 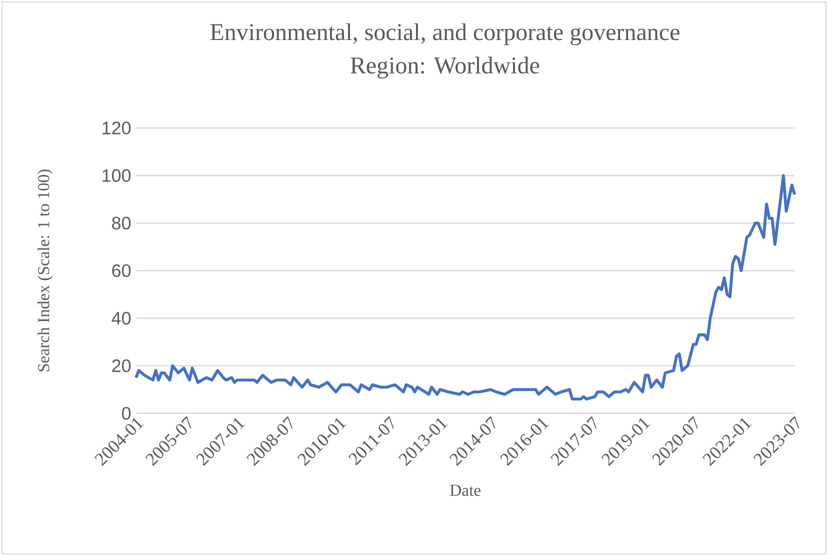 I want to click on y-tick-label: 60, so click(x=121, y=271).